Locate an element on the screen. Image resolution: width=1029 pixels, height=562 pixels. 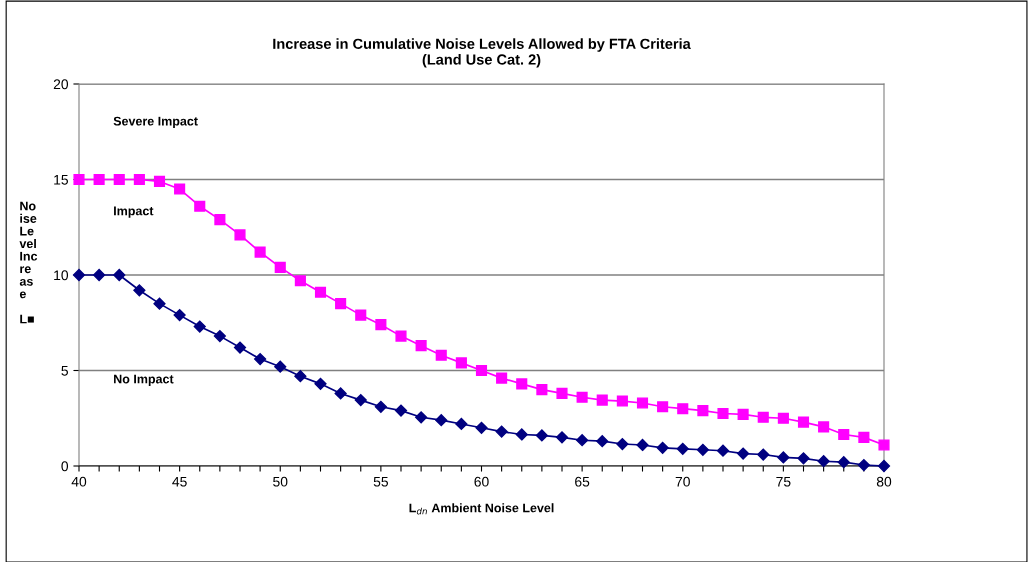
x-axis-title: L$_{dn}$ Ambient Noise Level is located at coordinates (481, 509).